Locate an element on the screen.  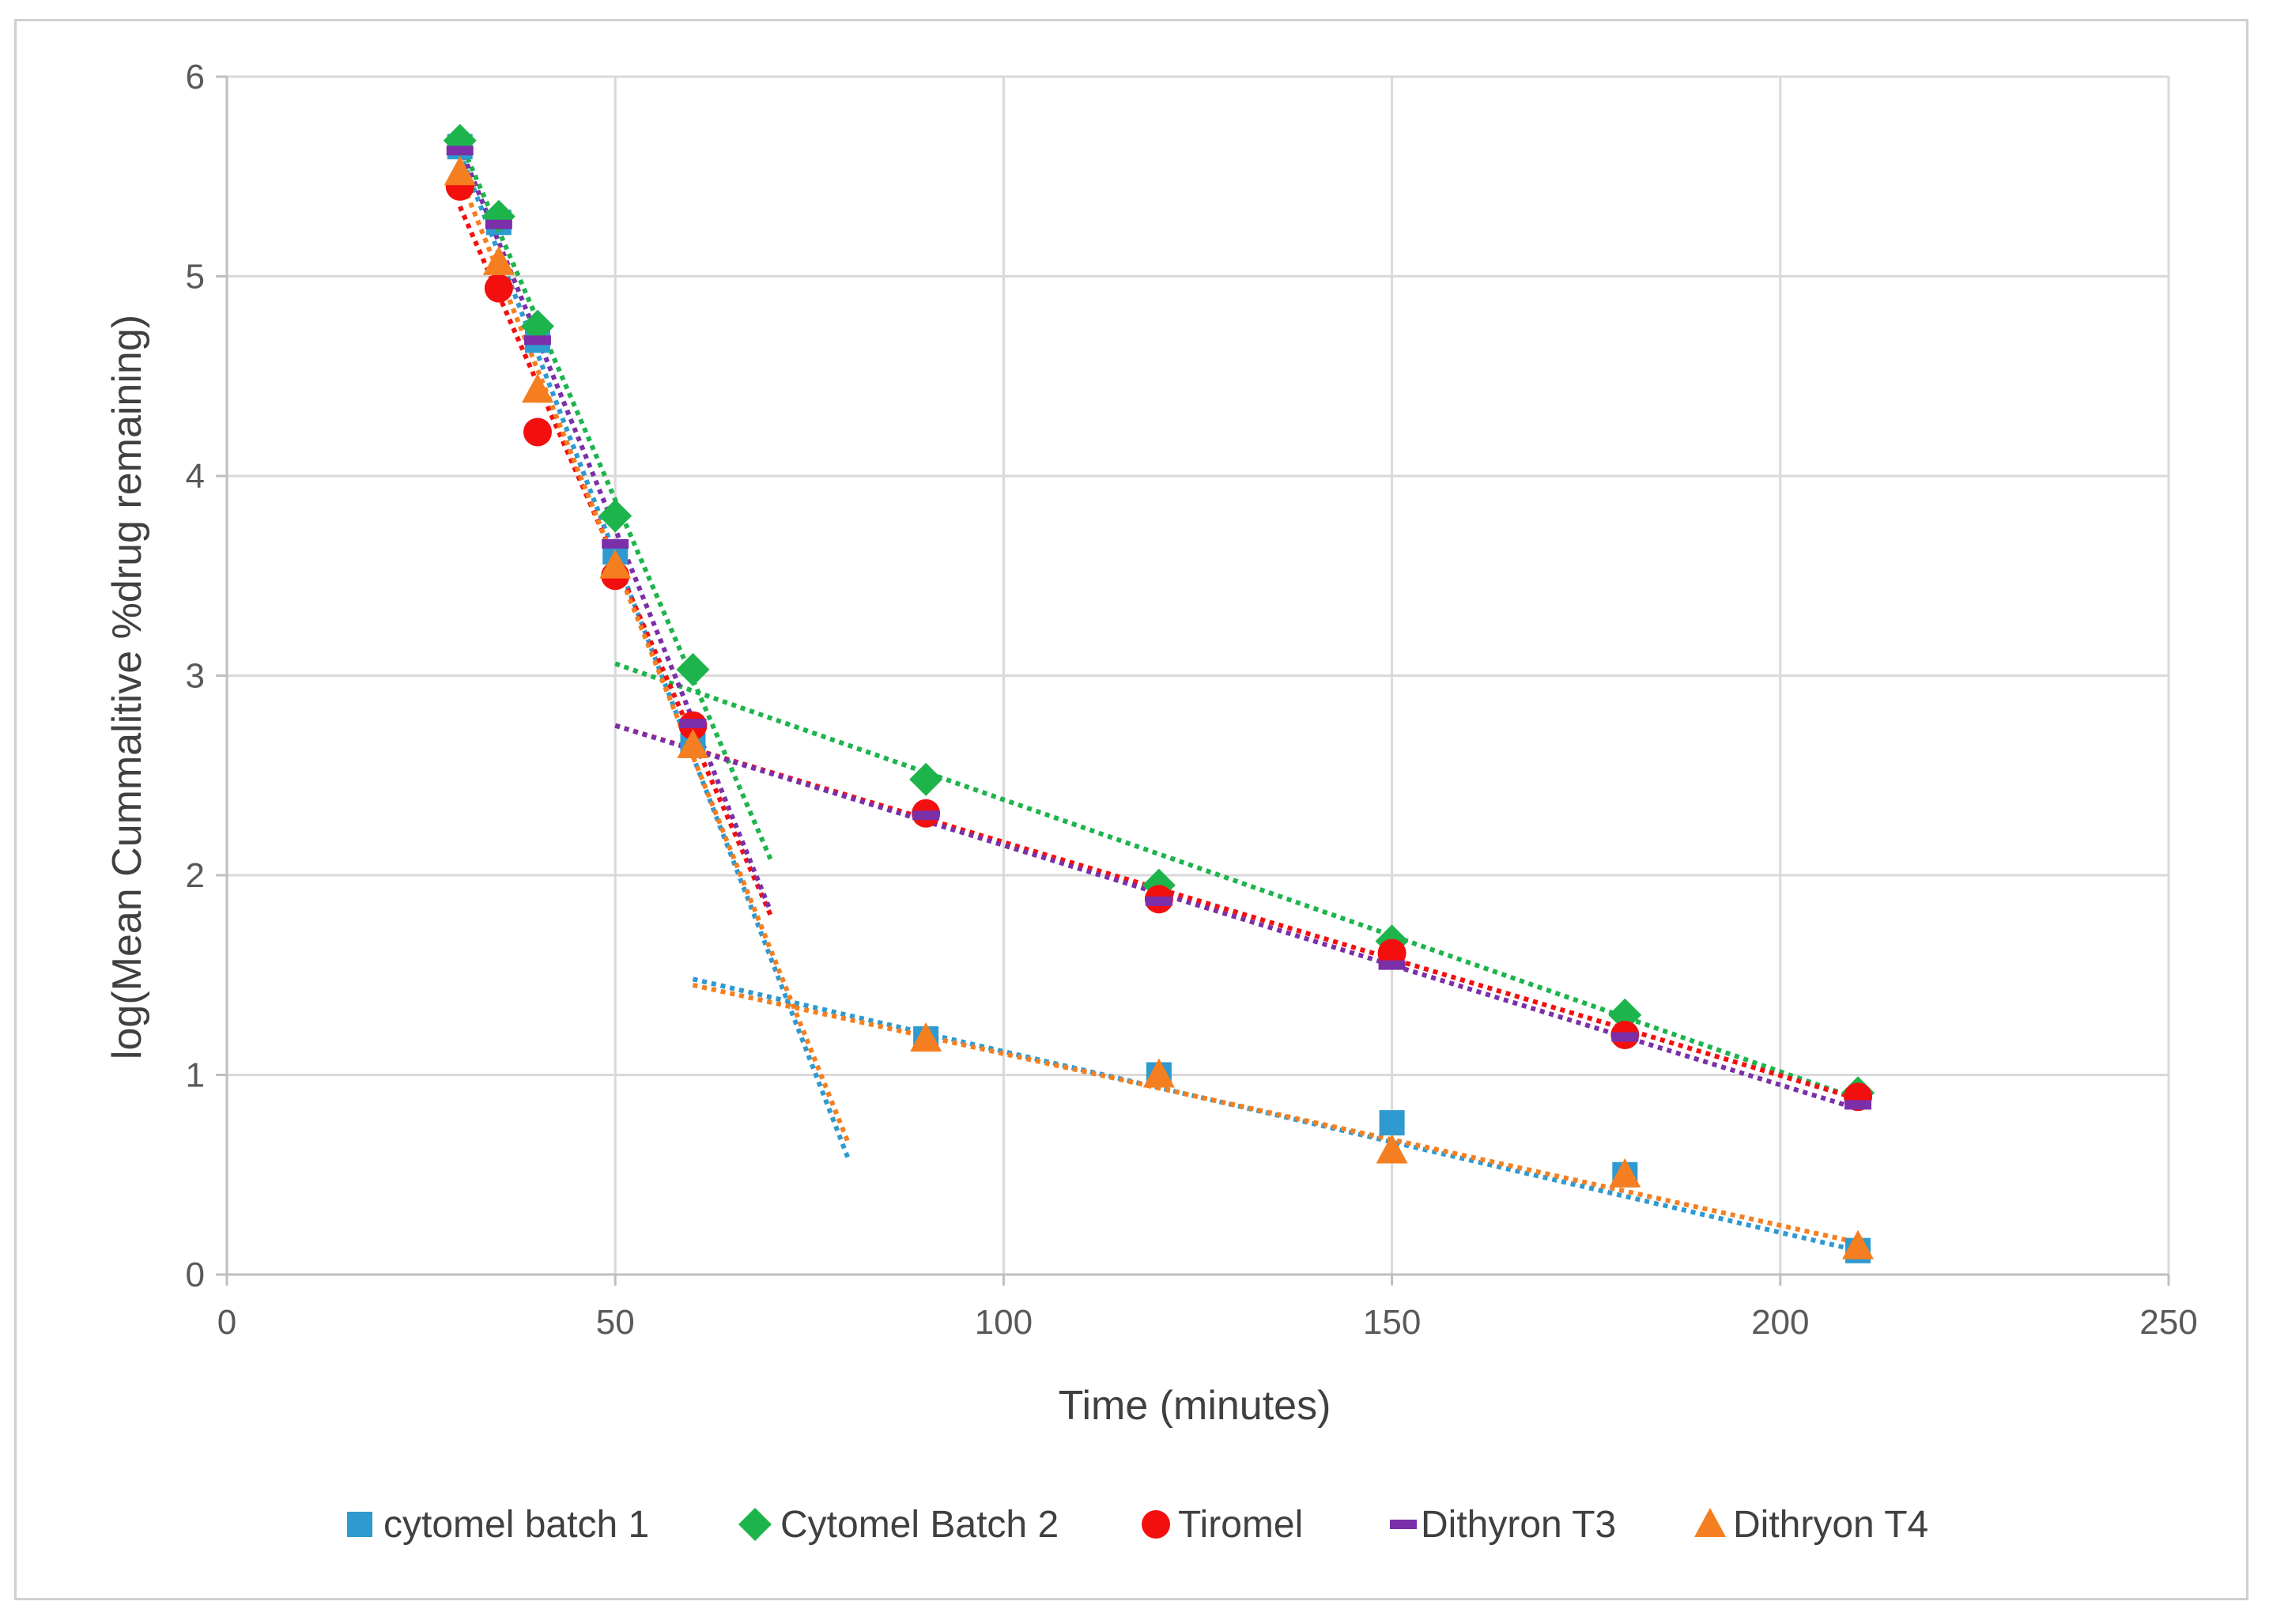
x-tick-label: 250 is located at coordinates (2168, 1322).